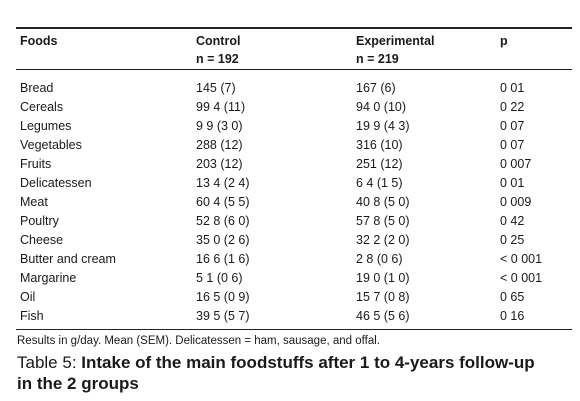 The image size is (580, 401). I want to click on caption-label: Table 5:, so click(49, 362).